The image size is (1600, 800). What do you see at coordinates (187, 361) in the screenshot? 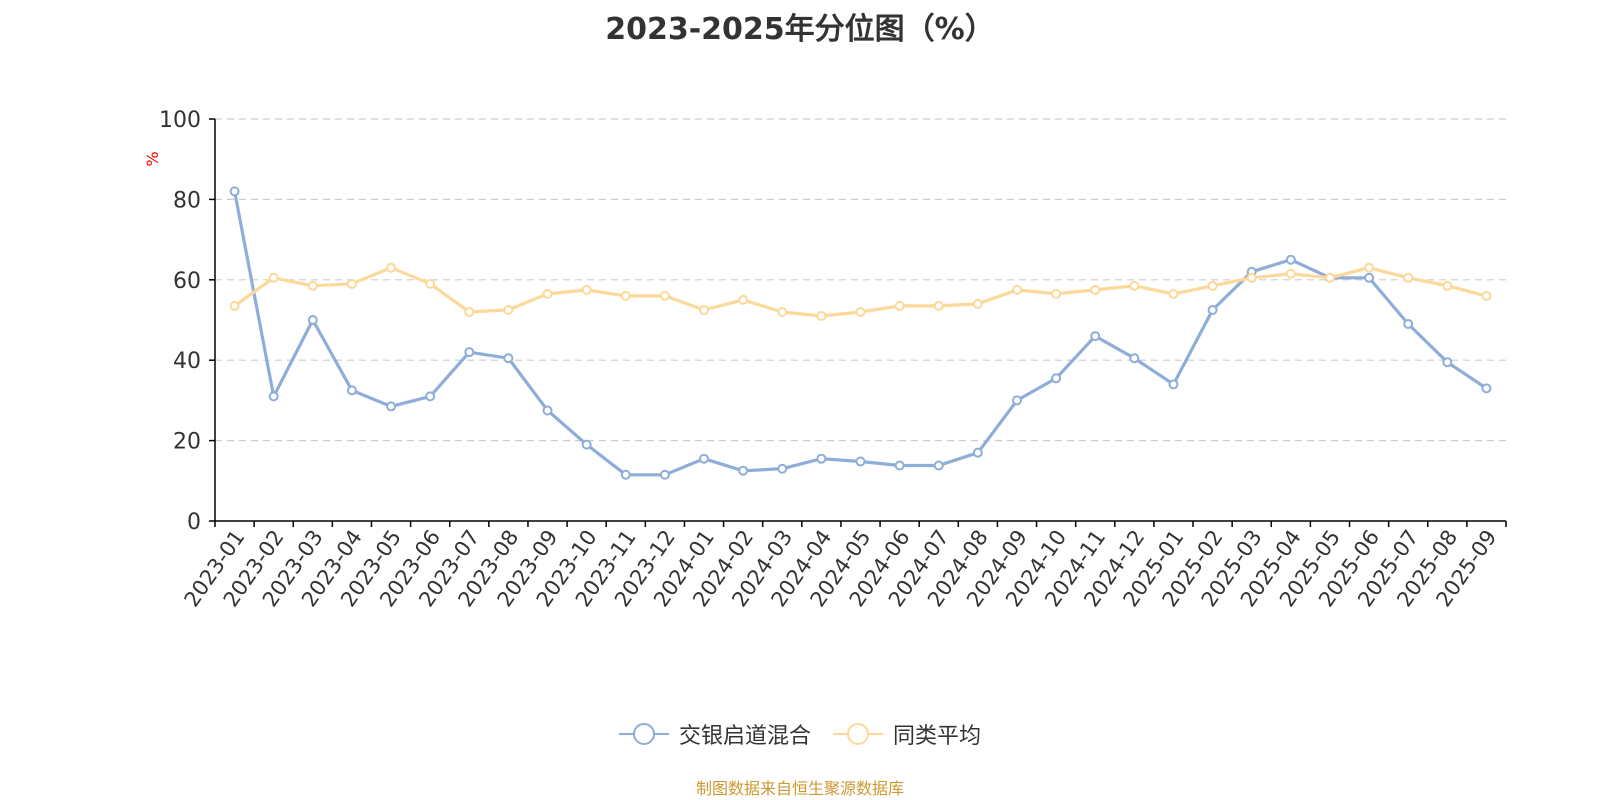
I see `y-tick-label: 40` at bounding box center [187, 361].